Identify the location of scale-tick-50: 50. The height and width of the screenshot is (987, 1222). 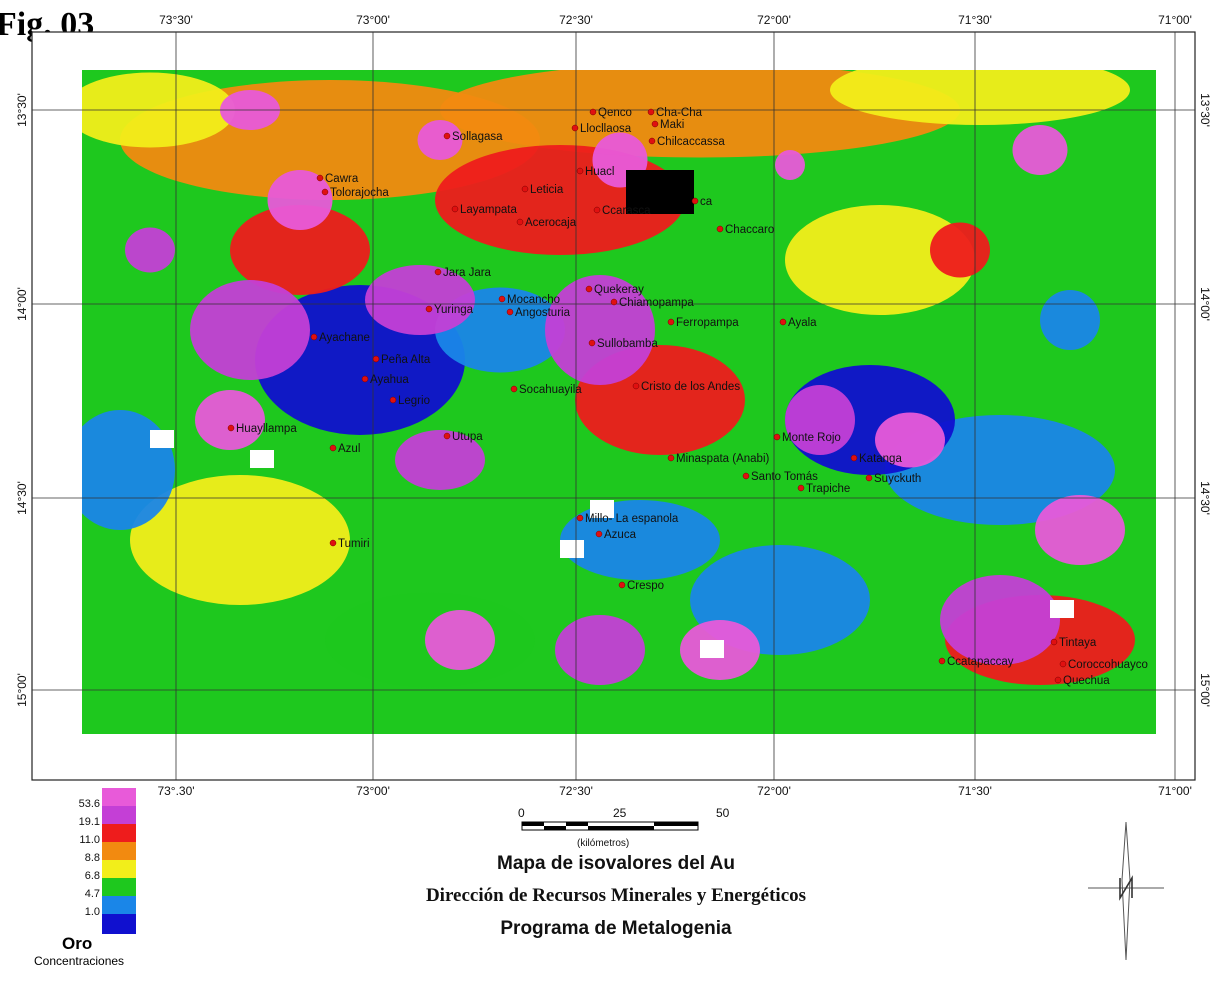
(723, 813).